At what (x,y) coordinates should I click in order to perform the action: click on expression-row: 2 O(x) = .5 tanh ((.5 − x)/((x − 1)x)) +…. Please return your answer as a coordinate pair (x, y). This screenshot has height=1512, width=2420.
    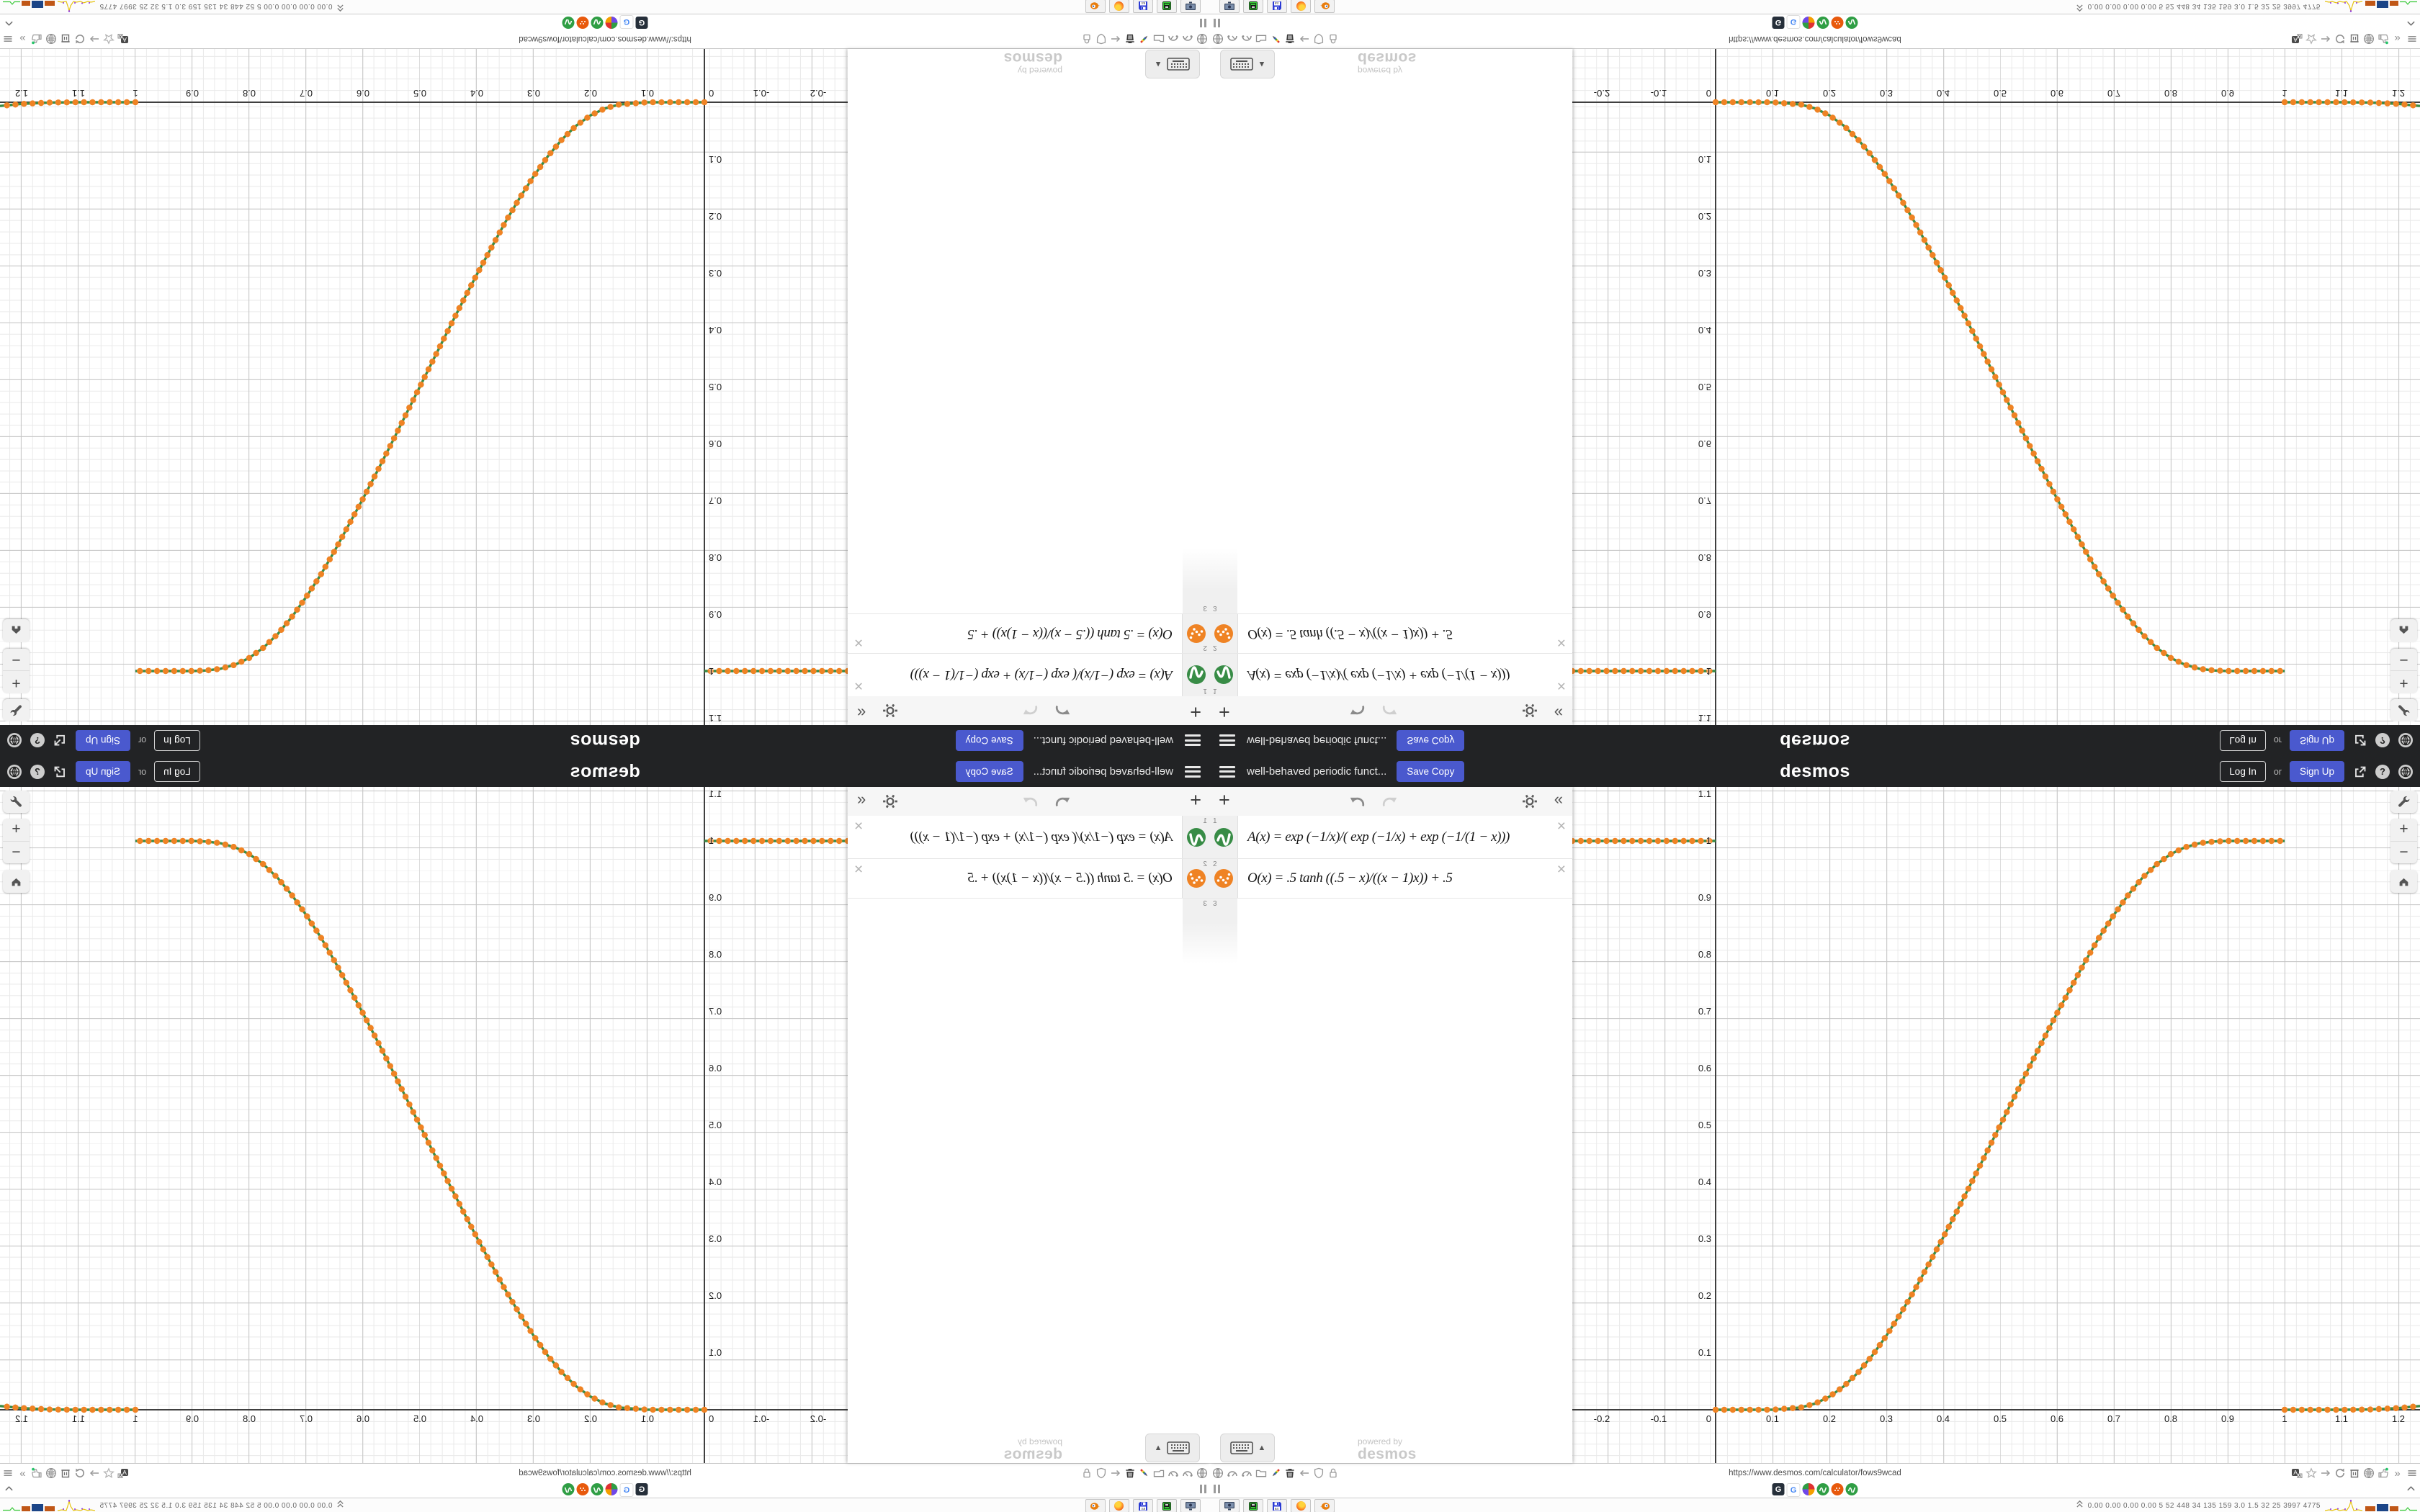
    Looking at the image, I should click on (1029, 879).